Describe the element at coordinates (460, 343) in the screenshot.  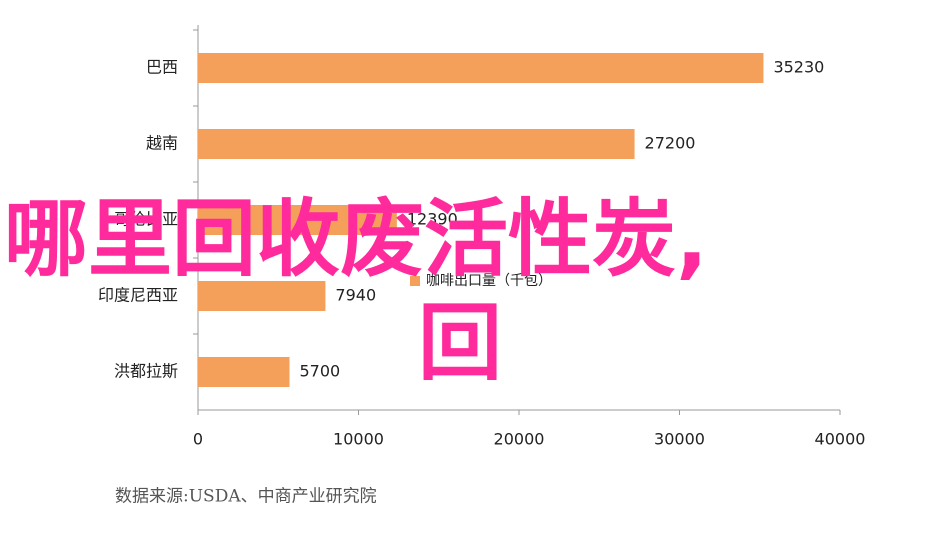
I see `overlay-text: 回` at that location.